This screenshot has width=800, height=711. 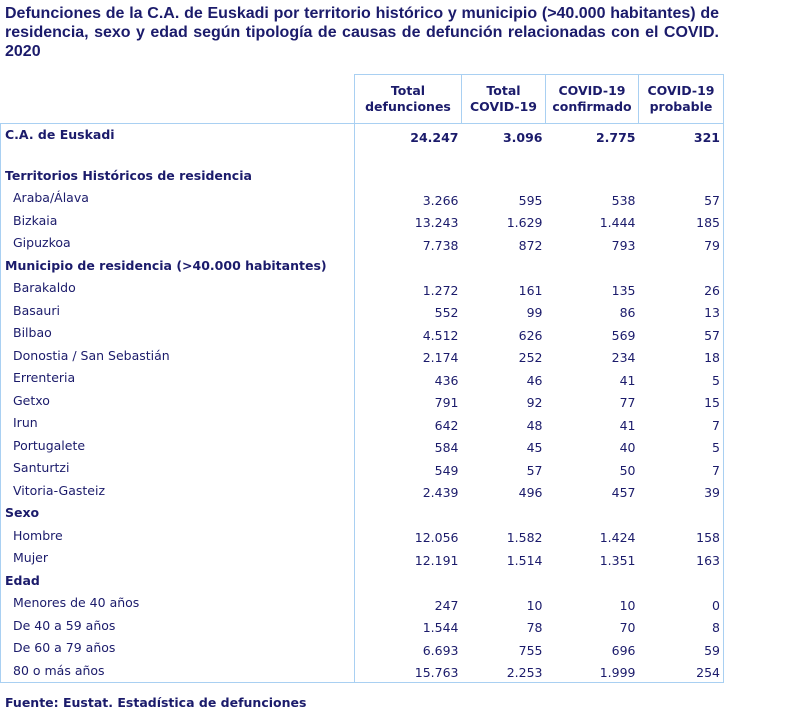 What do you see at coordinates (440, 357) in the screenshot?
I see `cell-value: 2.174` at bounding box center [440, 357].